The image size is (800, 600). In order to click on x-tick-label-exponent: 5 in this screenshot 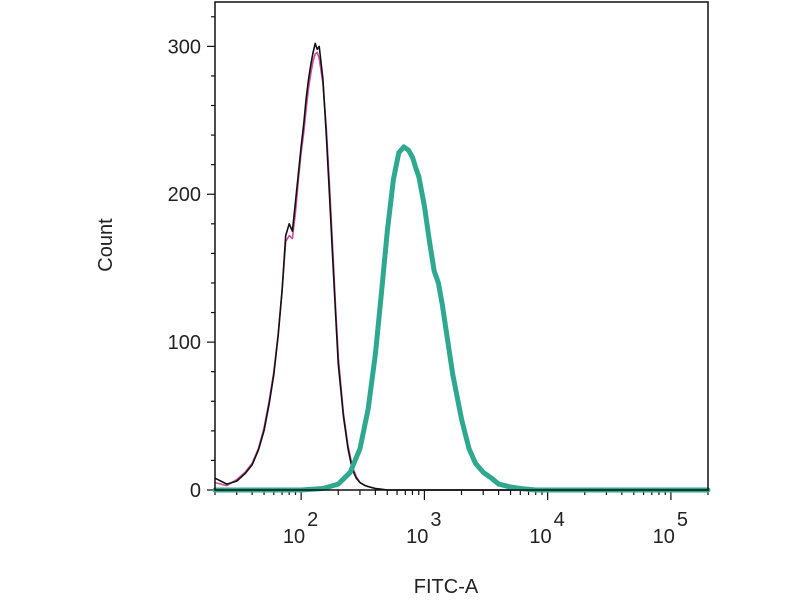, I will do `click(682, 520)`.